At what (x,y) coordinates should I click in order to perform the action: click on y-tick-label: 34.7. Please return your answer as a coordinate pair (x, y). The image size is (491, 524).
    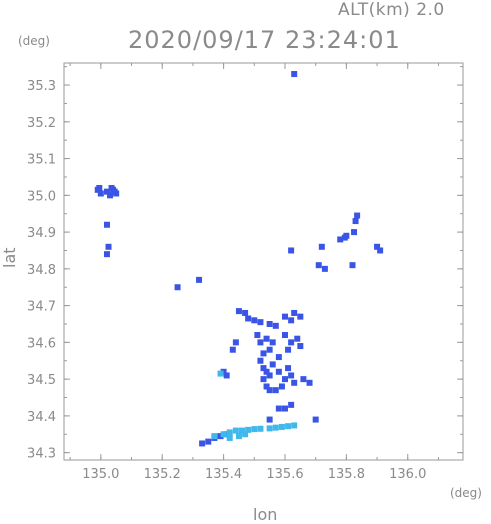
    Looking at the image, I should click on (41, 307).